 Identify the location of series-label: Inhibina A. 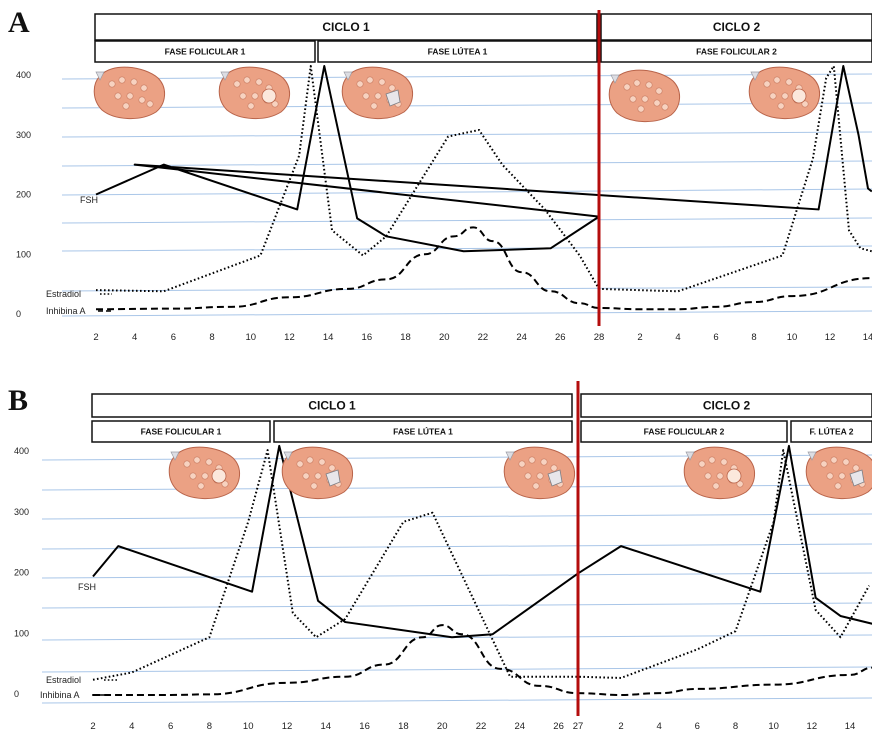
(66, 311).